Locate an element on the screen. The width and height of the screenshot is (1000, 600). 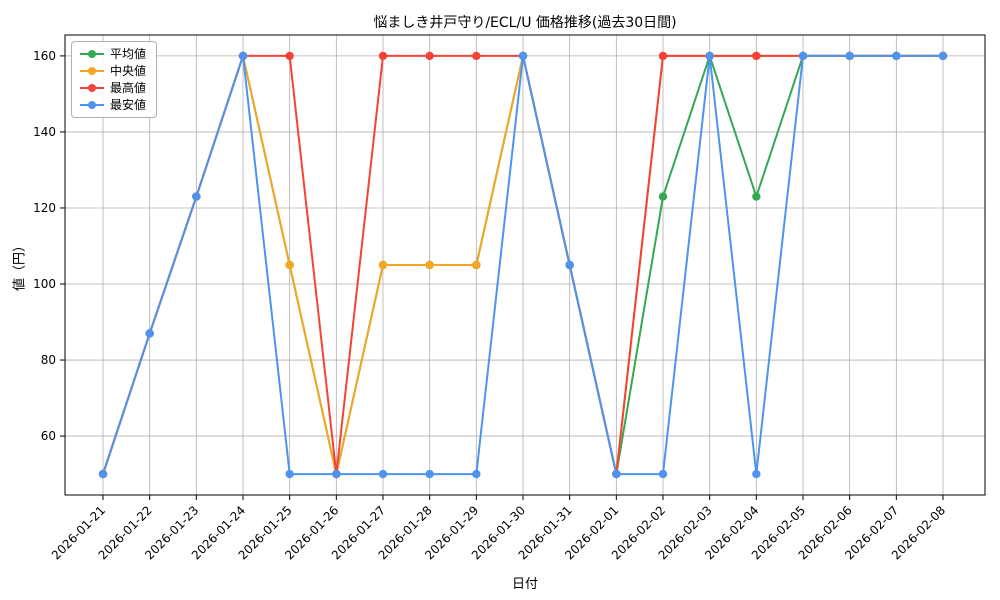
legend-swatch-median is located at coordinates (92, 71).